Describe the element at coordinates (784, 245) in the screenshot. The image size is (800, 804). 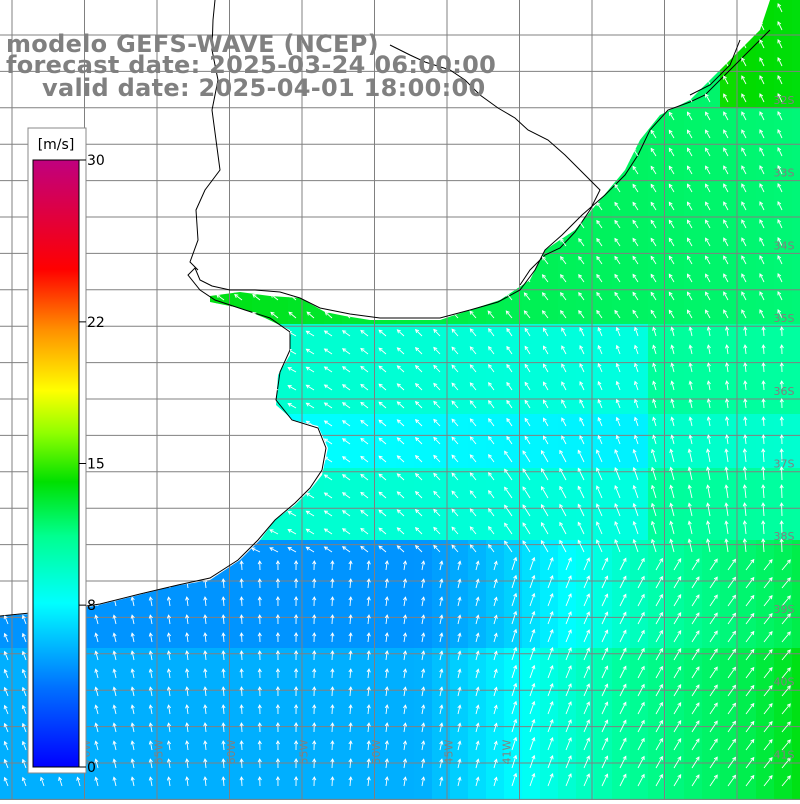
I see `latitude-label: 34S` at that location.